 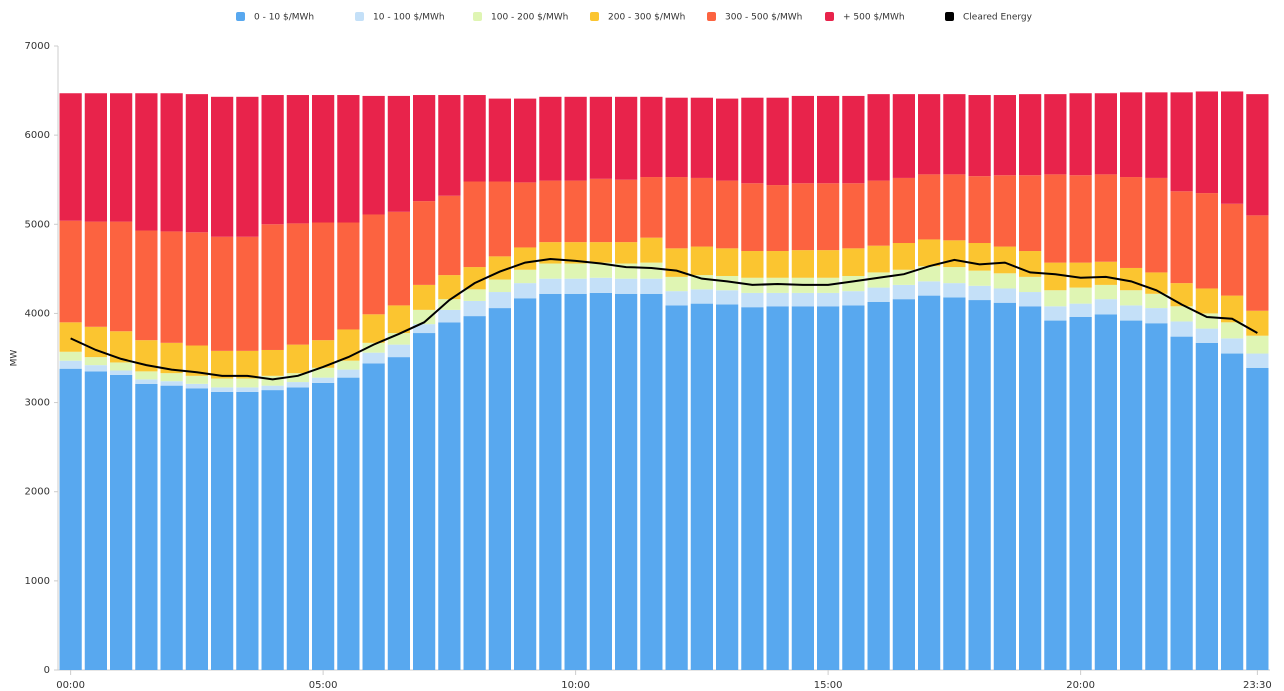 I want to click on y-tick-label: 0, so click(x=47, y=670).